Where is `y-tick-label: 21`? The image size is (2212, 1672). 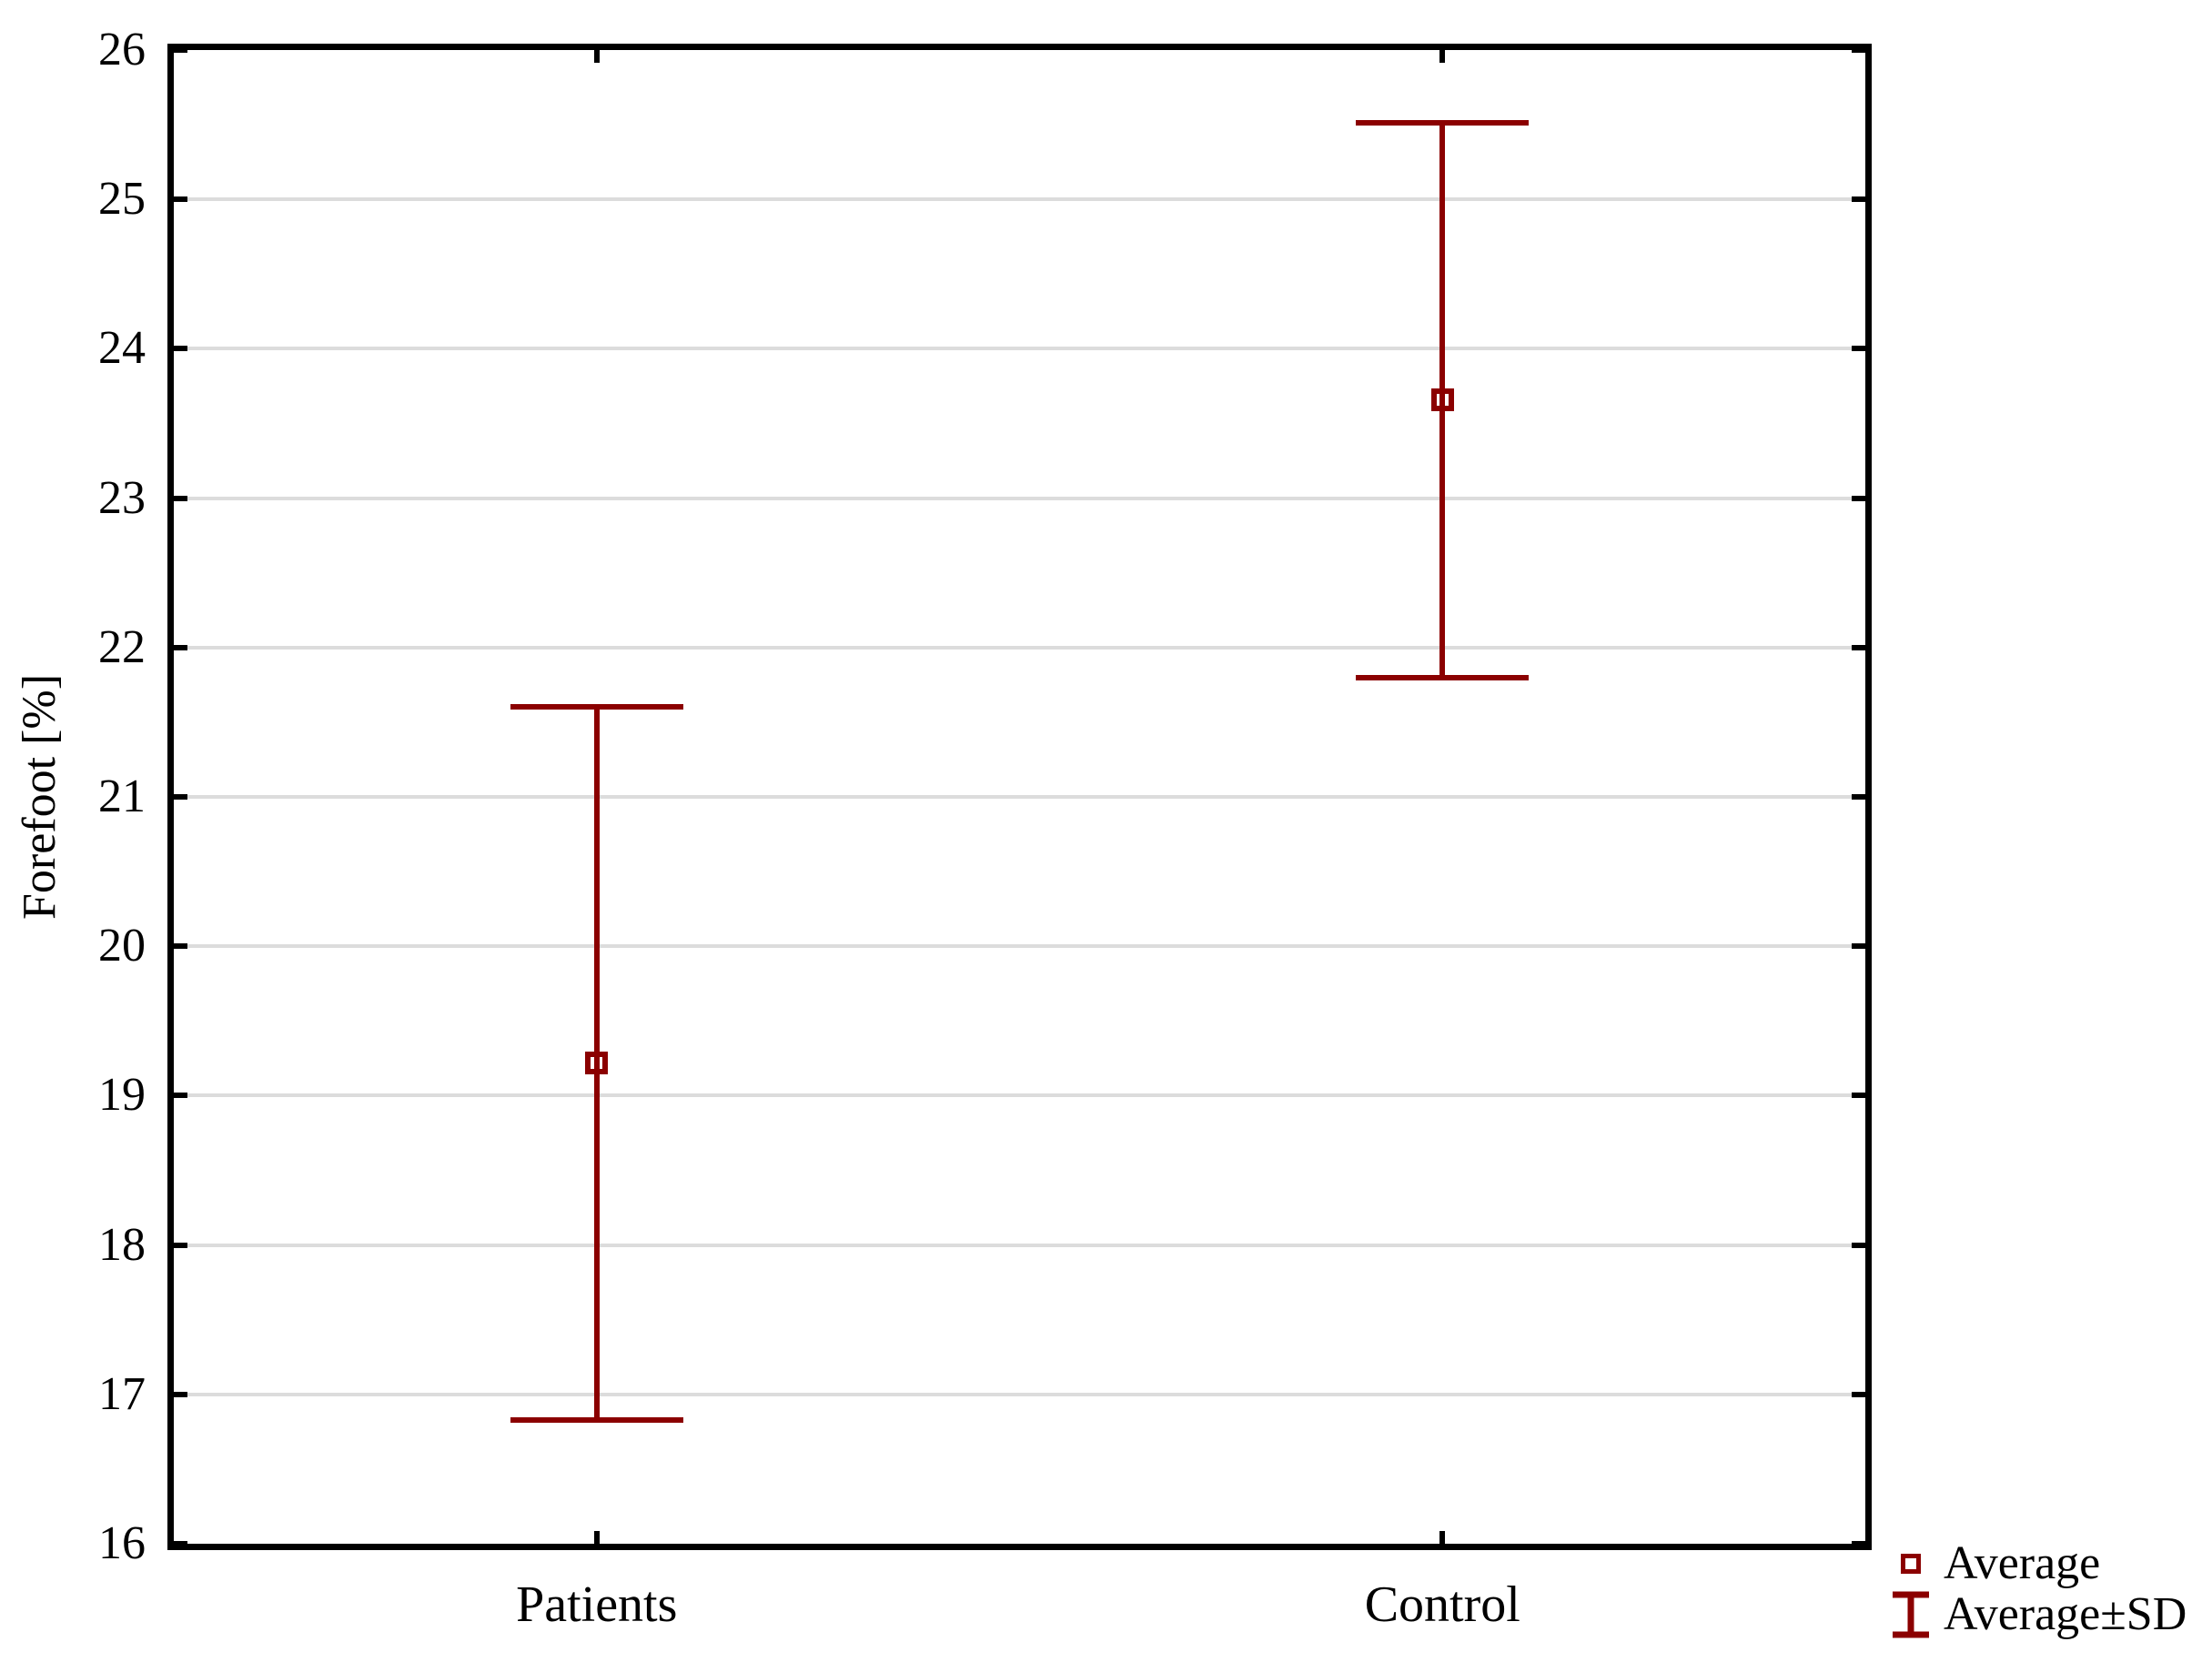 y-tick-label: 21 is located at coordinates (122, 796).